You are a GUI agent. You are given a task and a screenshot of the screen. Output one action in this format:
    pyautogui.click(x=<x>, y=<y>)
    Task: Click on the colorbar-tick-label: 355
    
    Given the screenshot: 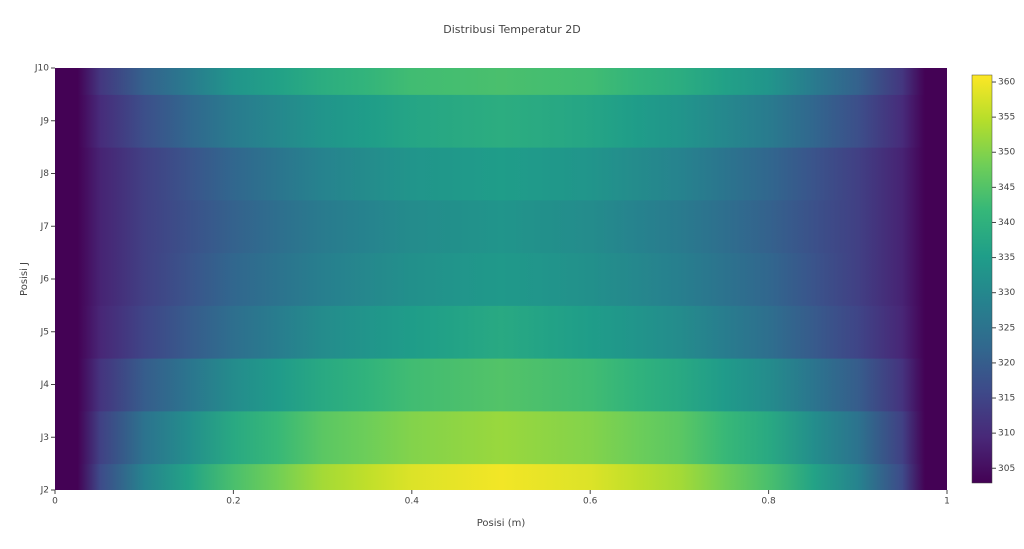 What is the action you would take?
    pyautogui.click(x=1006, y=118)
    